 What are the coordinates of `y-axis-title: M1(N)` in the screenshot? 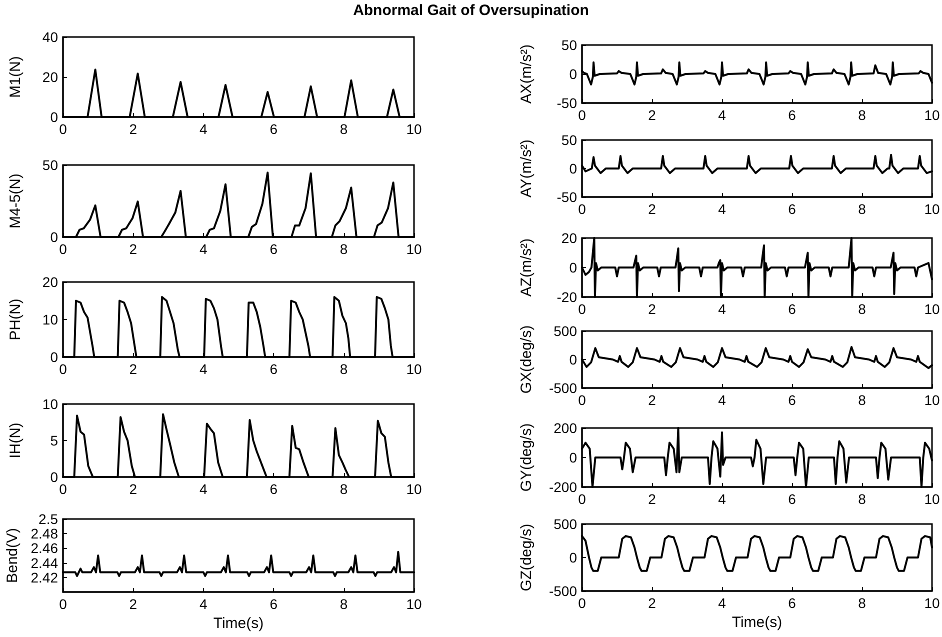 It's located at (15, 77).